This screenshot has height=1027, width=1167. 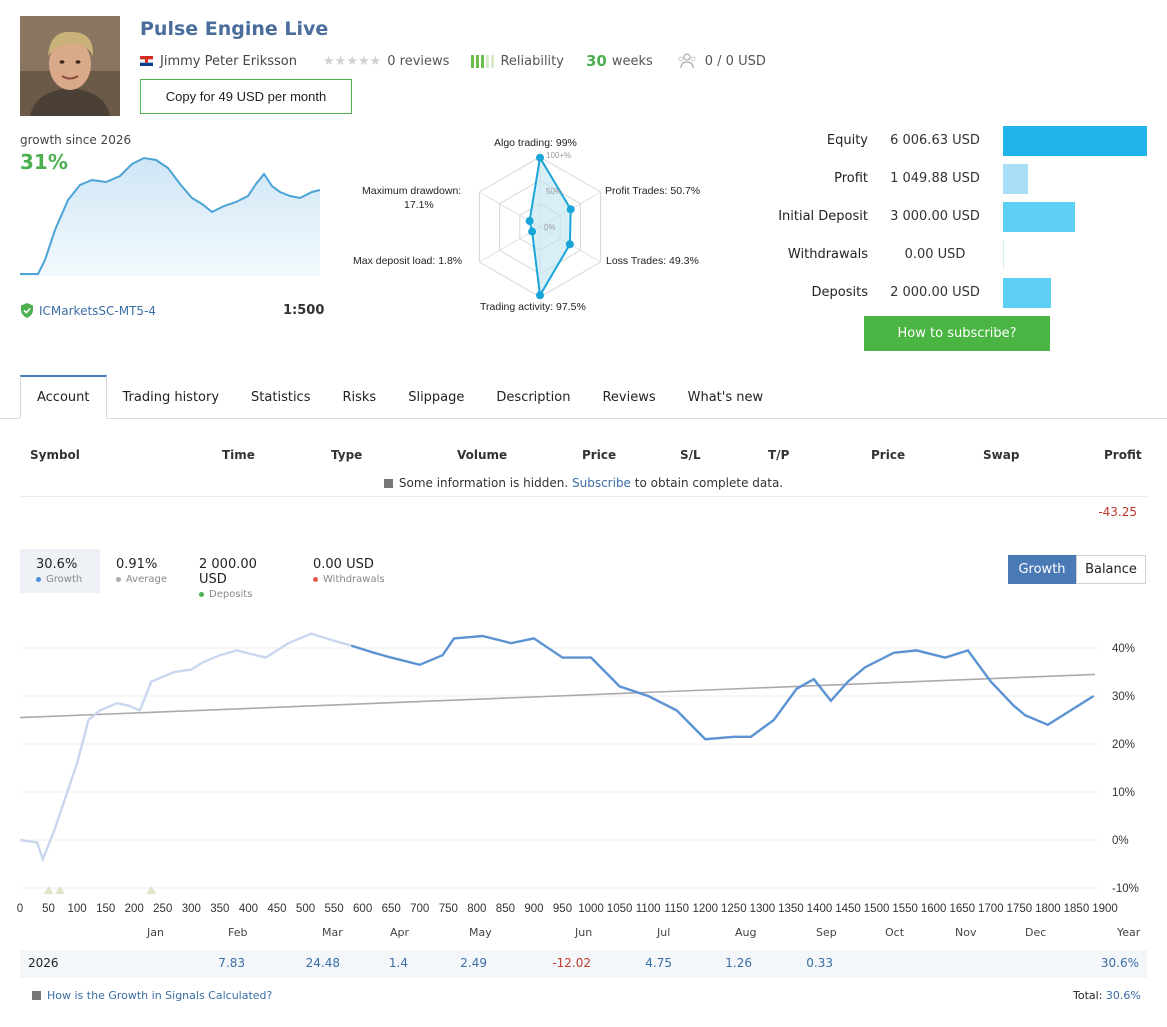 I want to click on y-tick-label: 20%, so click(x=1123, y=745).